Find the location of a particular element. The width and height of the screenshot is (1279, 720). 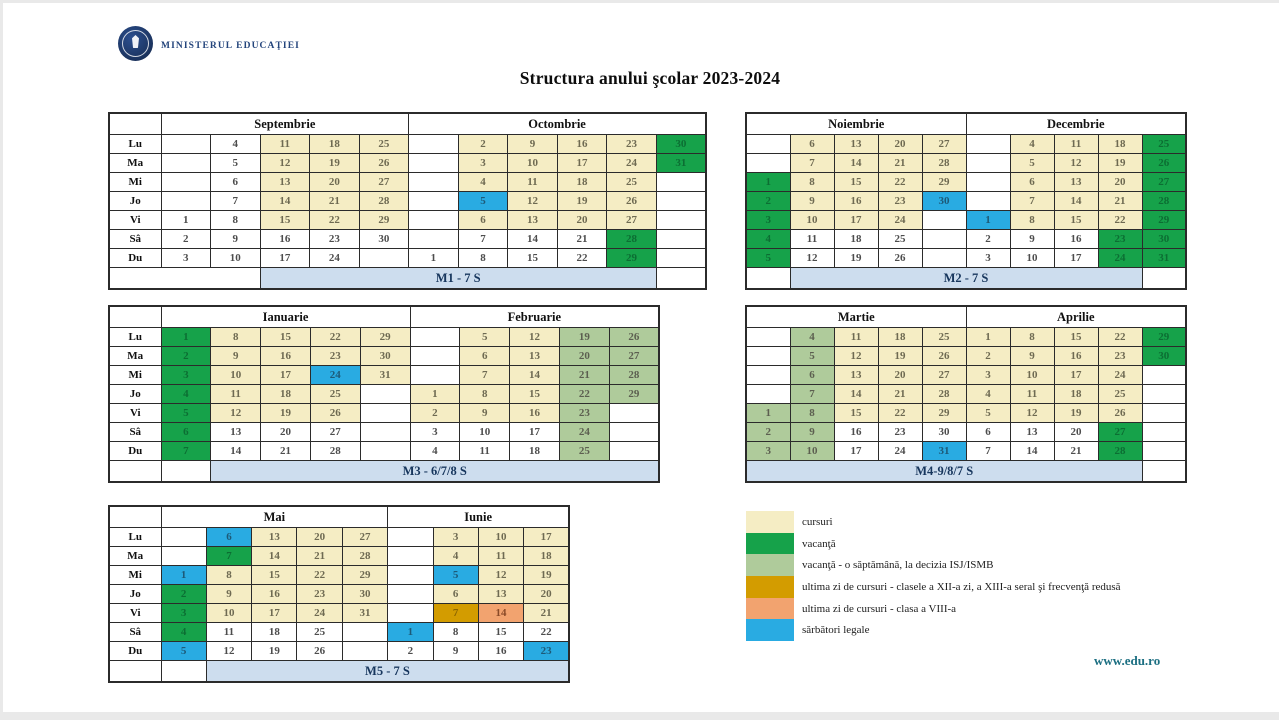

calendar-cell: 10 is located at coordinates (812, 451).